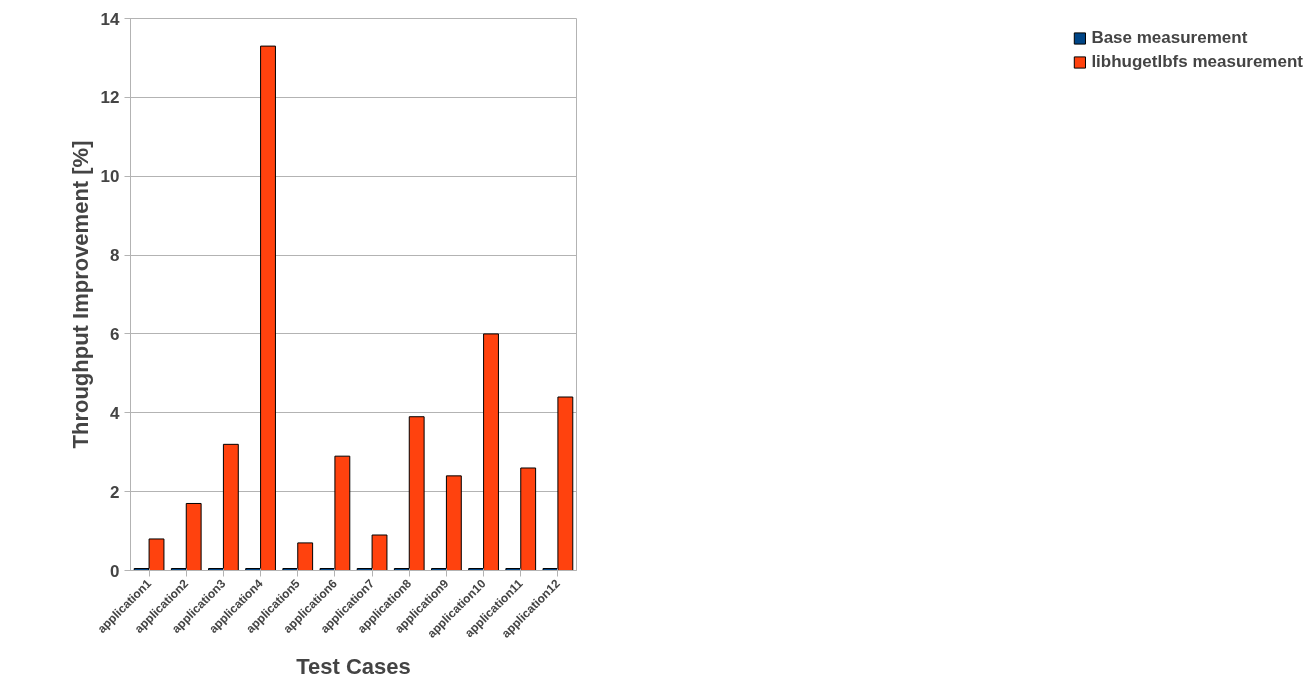  I want to click on legend-label: libhugetlbfs measurement, so click(1197, 62).